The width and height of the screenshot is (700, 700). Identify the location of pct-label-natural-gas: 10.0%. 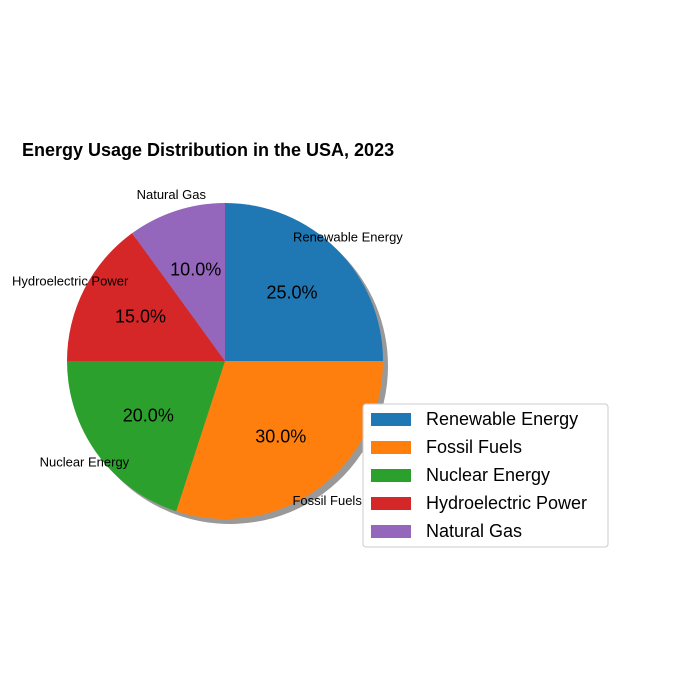
(195, 270).